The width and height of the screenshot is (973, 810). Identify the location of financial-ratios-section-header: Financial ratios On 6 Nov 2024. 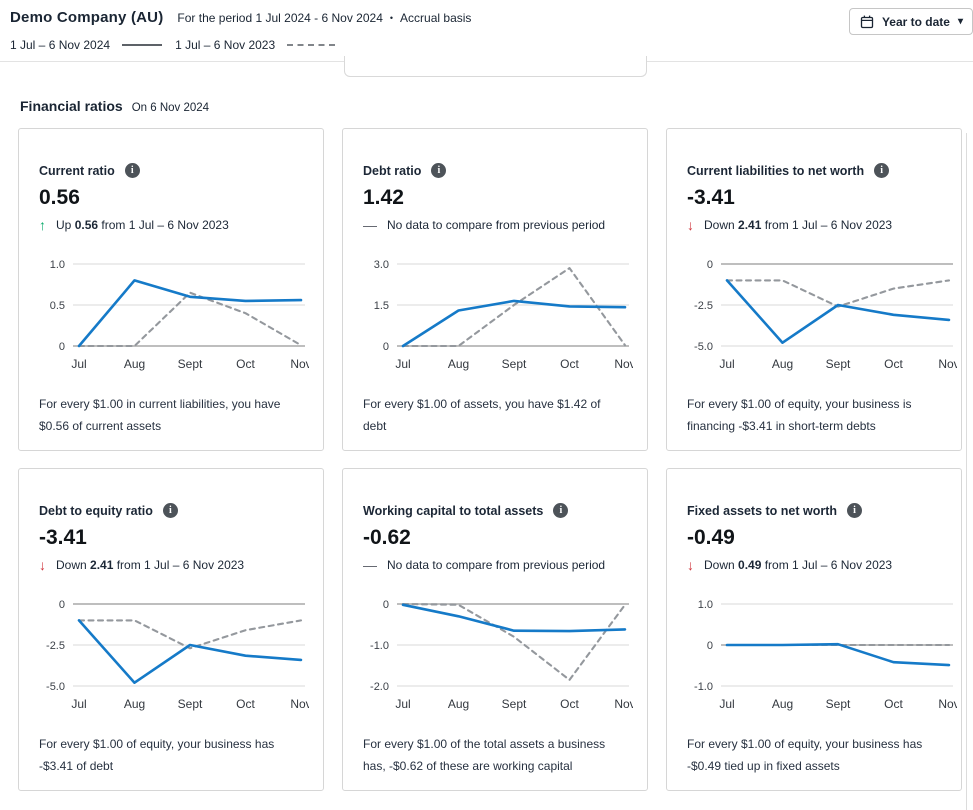
(496, 106).